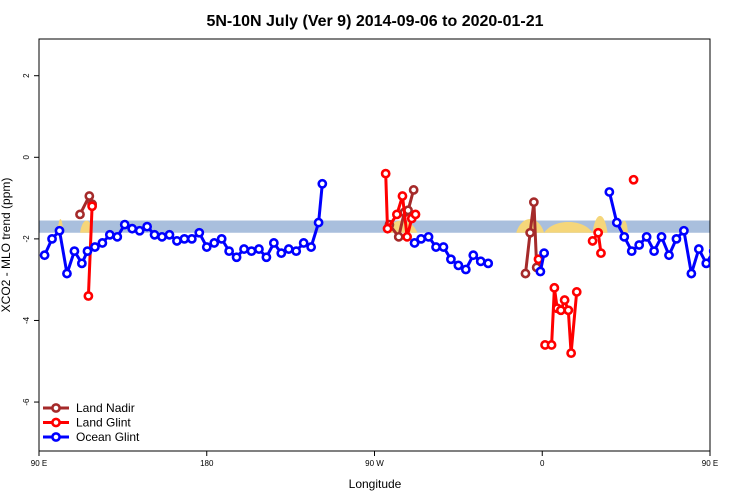  What do you see at coordinates (108, 437) in the screenshot?
I see `legend-label: Ocean Glint` at bounding box center [108, 437].